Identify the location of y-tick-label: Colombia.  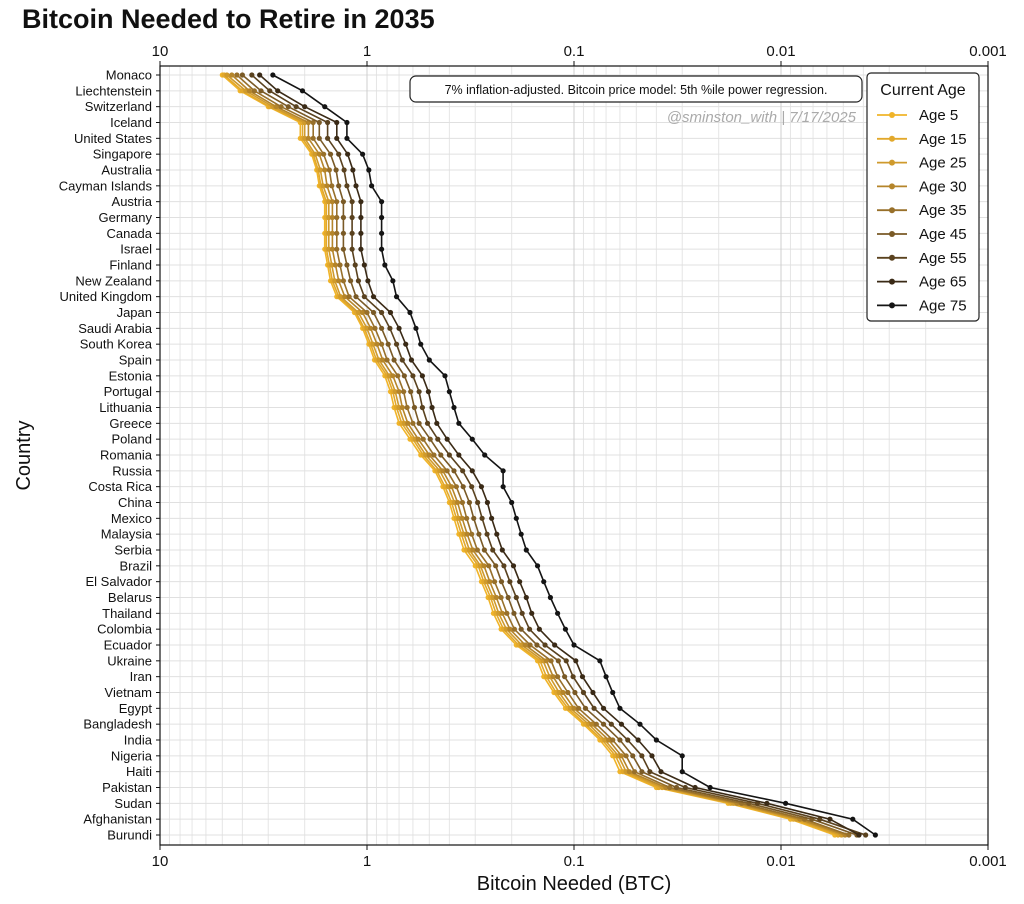
(125, 629).